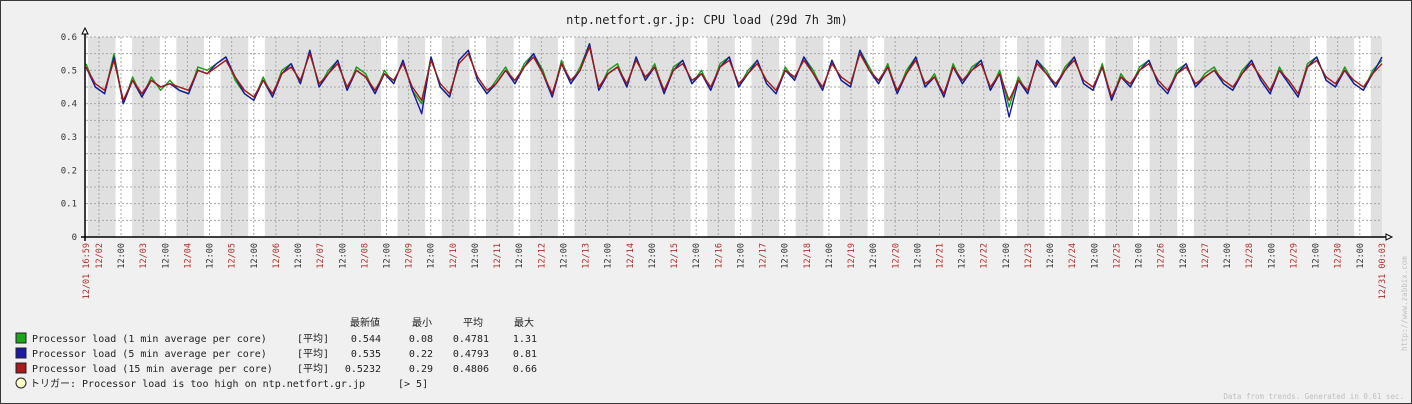  Describe the element at coordinates (410, 256) in the screenshot. I see `x-tick-label: 12/09` at that location.